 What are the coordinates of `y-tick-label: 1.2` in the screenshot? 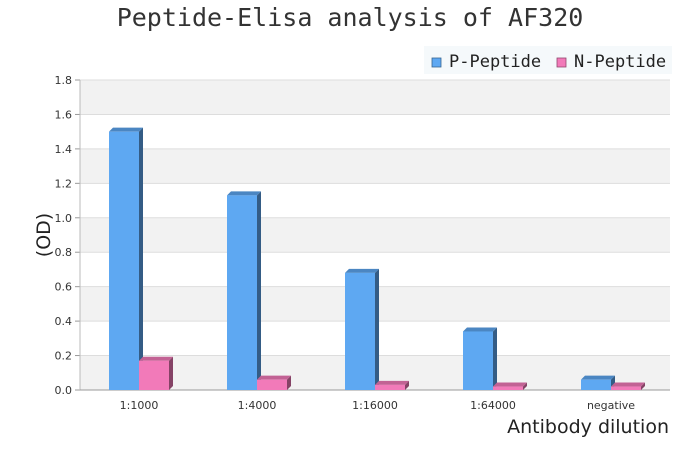 It's located at (64, 183).